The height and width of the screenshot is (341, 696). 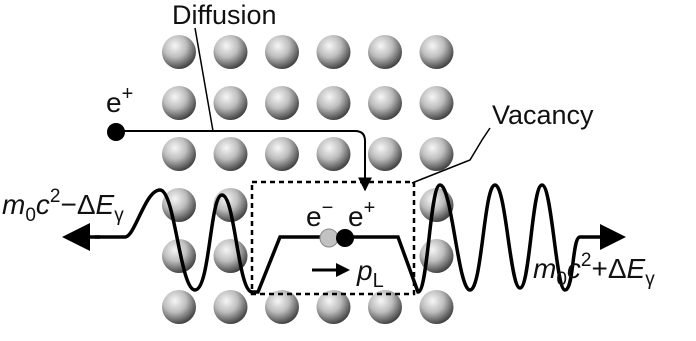 I want to click on right-energy-c: c, so click(x=574, y=268).